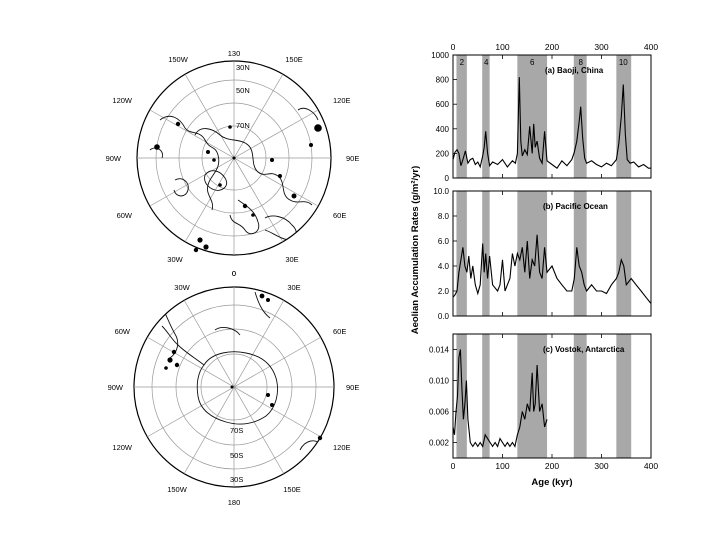 Image resolution: width=720 pixels, height=540 pixels. What do you see at coordinates (552, 466) in the screenshot?
I see `x-tick-label: 200` at bounding box center [552, 466].